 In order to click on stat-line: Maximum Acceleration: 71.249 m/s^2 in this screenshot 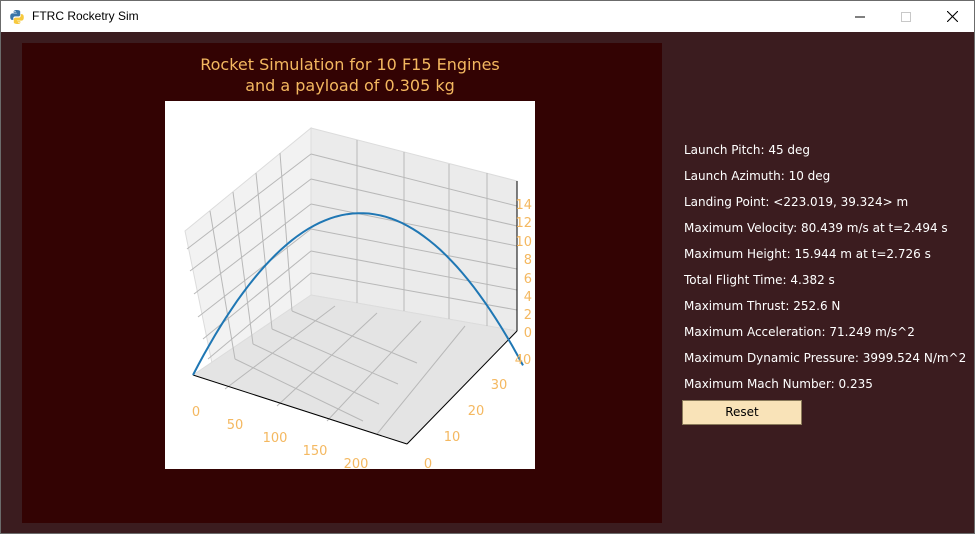, I will do `click(799, 332)`.